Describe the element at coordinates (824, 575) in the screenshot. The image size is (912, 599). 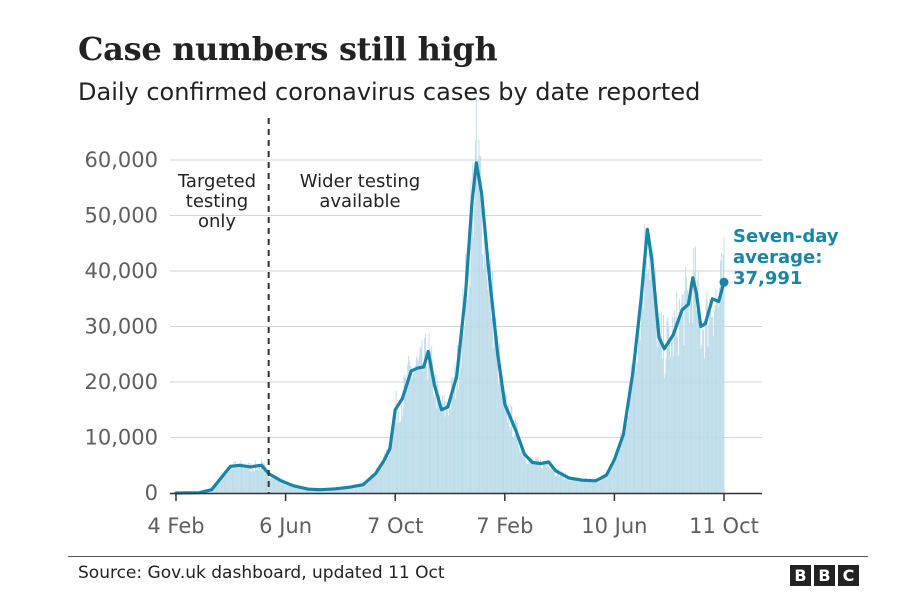
I see `bbc-logo: B B C` at that location.